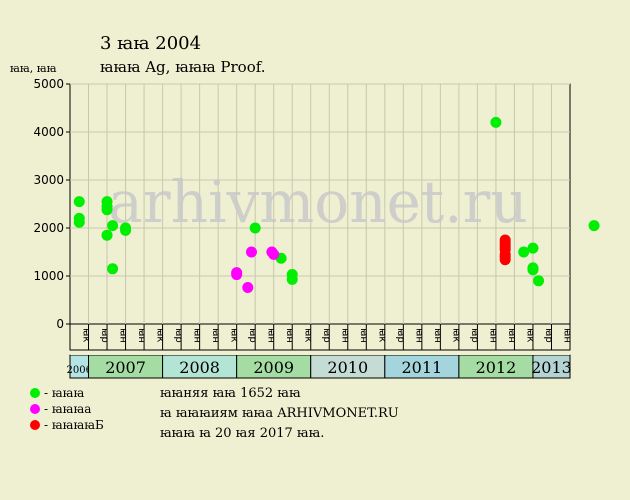 This screenshot has width=630, height=500. Describe the element at coordinates (347, 367) in the screenshot. I see `year-label: 2010` at that location.